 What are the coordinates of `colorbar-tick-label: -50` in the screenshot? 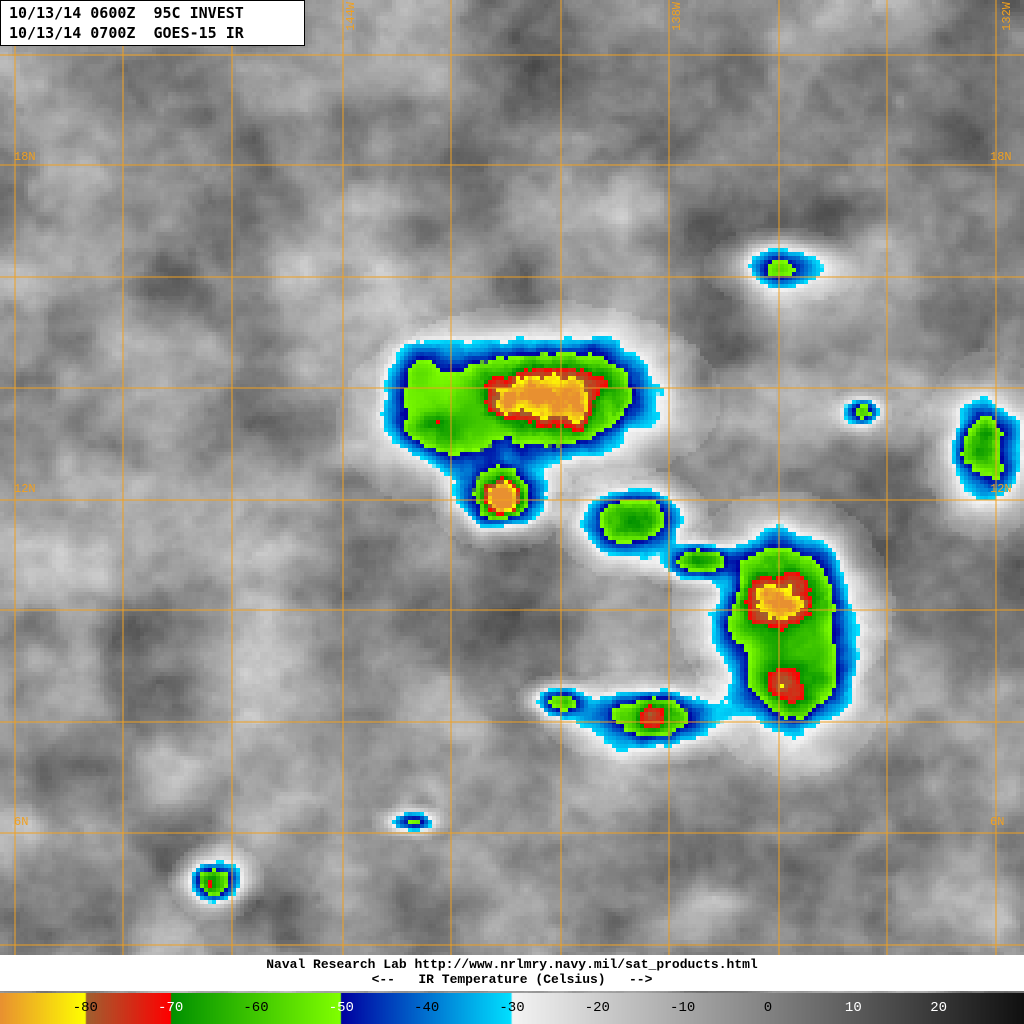 It's located at (341, 1008).